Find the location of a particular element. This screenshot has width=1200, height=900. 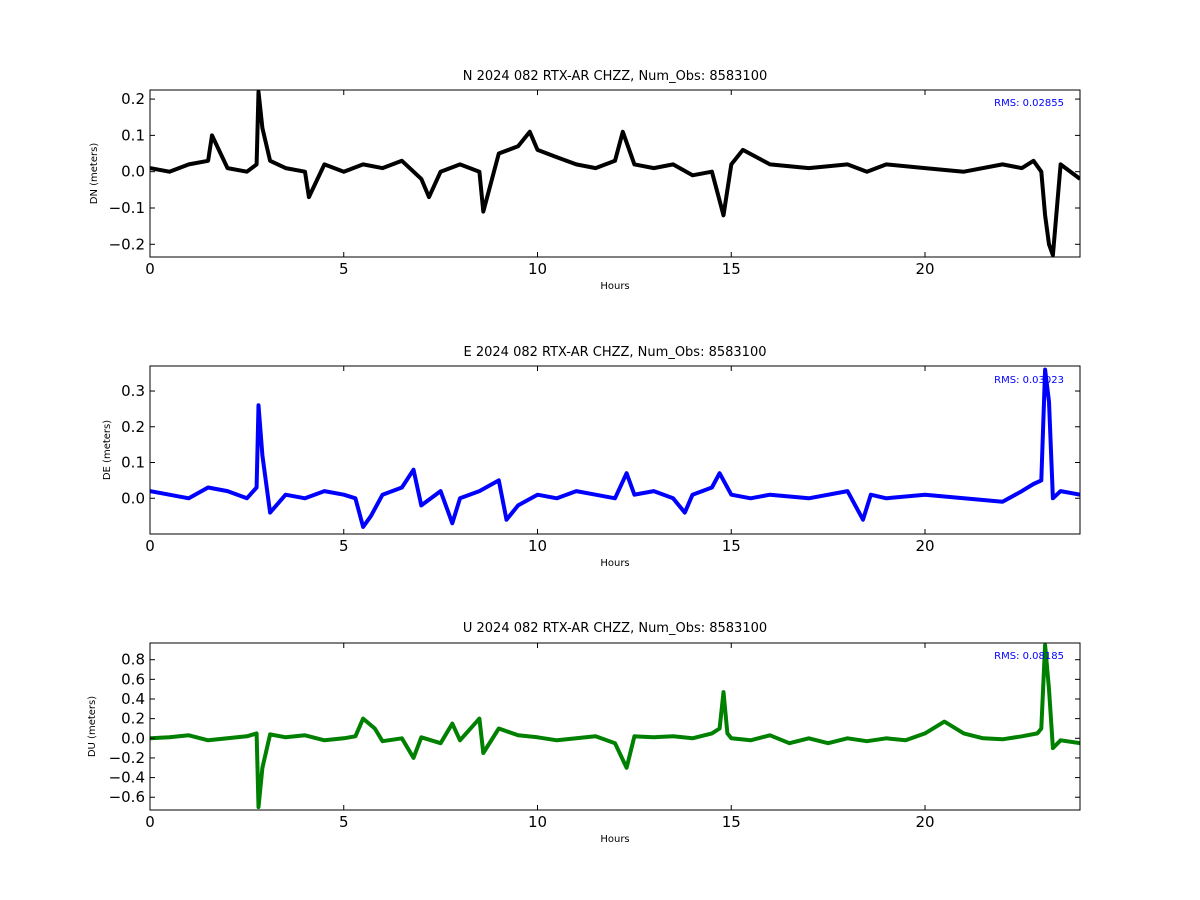

y-tick-label: −0.6 is located at coordinates (127, 797).